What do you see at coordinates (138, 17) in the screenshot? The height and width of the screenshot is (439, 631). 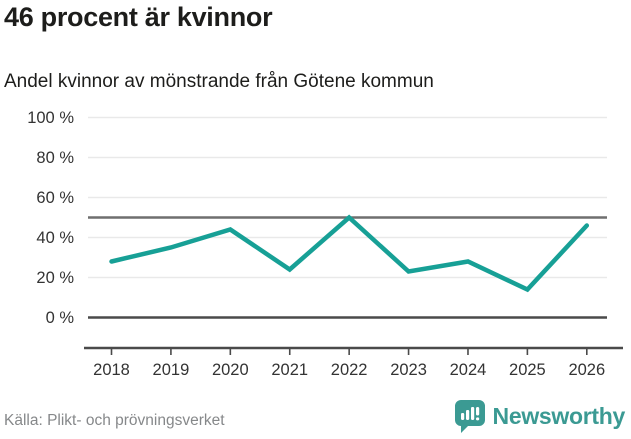 I see `page-title: 46 procent är kvinnor` at bounding box center [138, 17].